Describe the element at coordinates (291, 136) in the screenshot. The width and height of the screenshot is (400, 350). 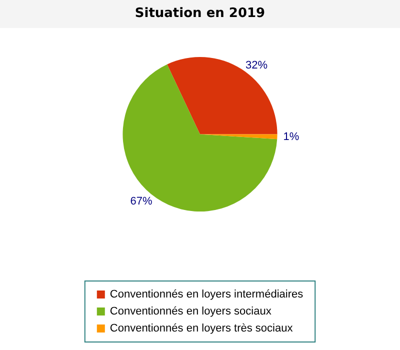
I see `data-label: 1%` at that location.